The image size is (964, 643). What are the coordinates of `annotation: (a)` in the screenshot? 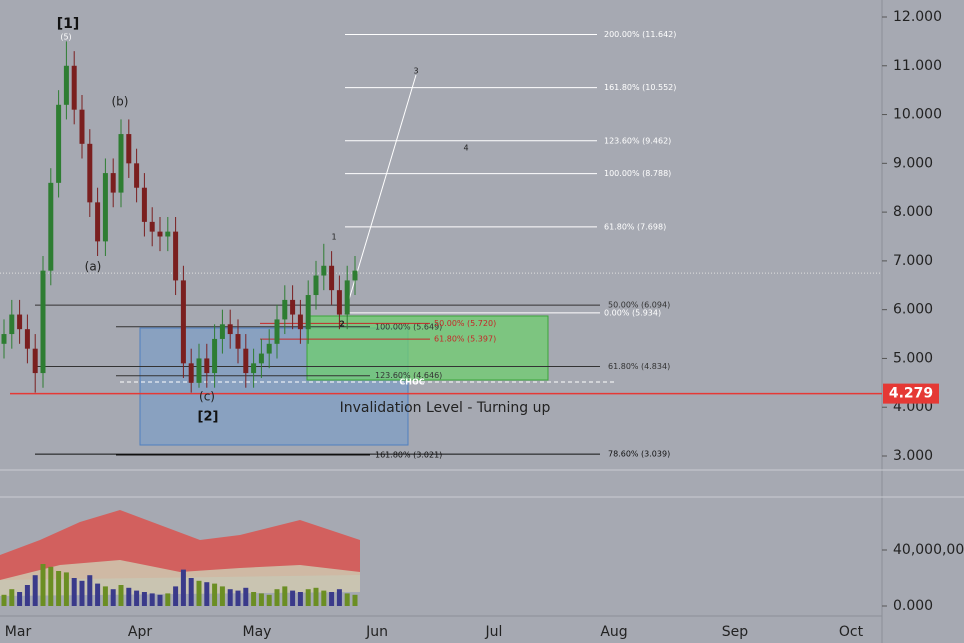 It's located at (93, 267).